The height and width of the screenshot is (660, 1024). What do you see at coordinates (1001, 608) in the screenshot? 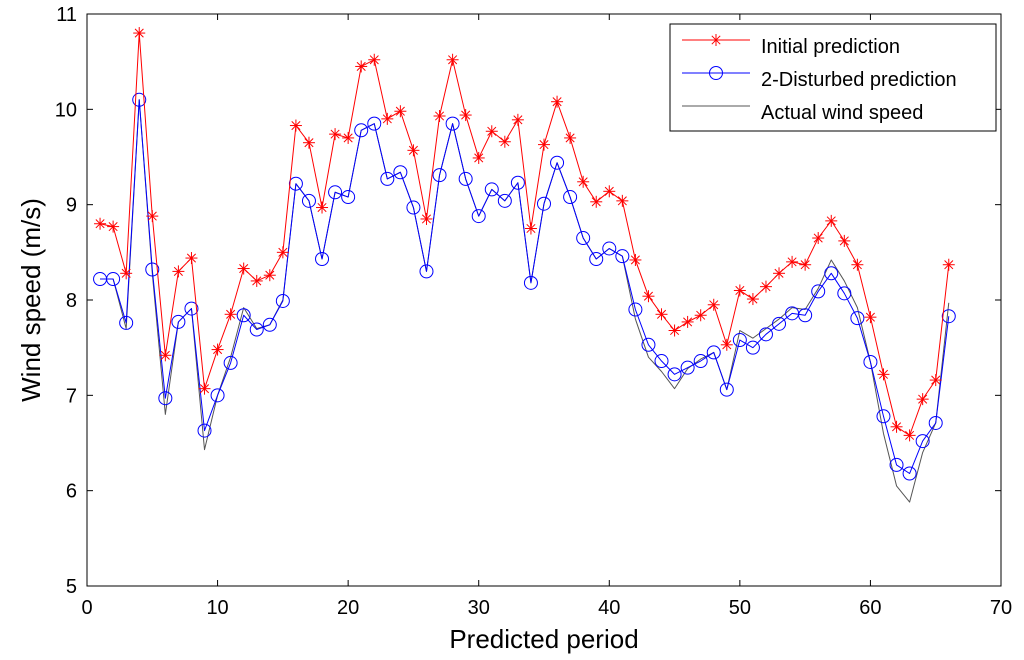
I see `x-tick-label: 70` at bounding box center [1001, 608].